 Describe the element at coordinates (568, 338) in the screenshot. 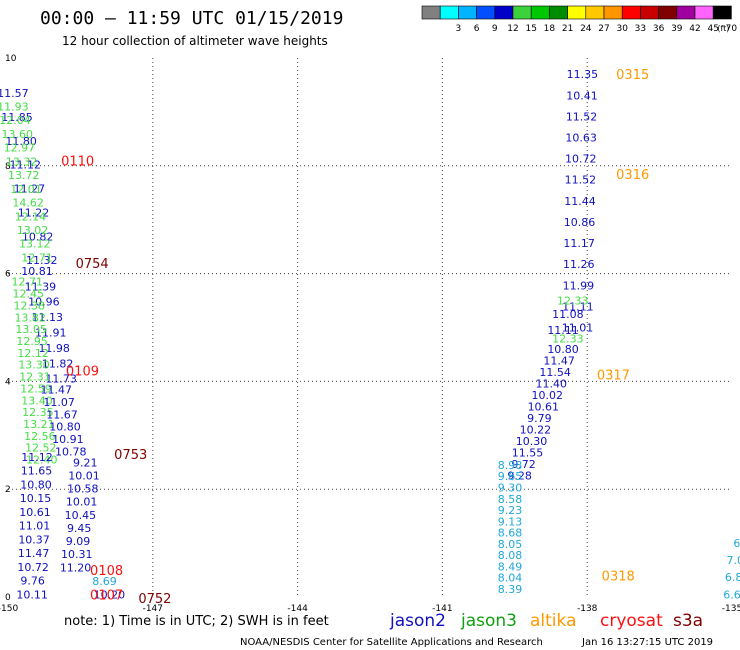

I see `data-point-label: 12.33` at that location.